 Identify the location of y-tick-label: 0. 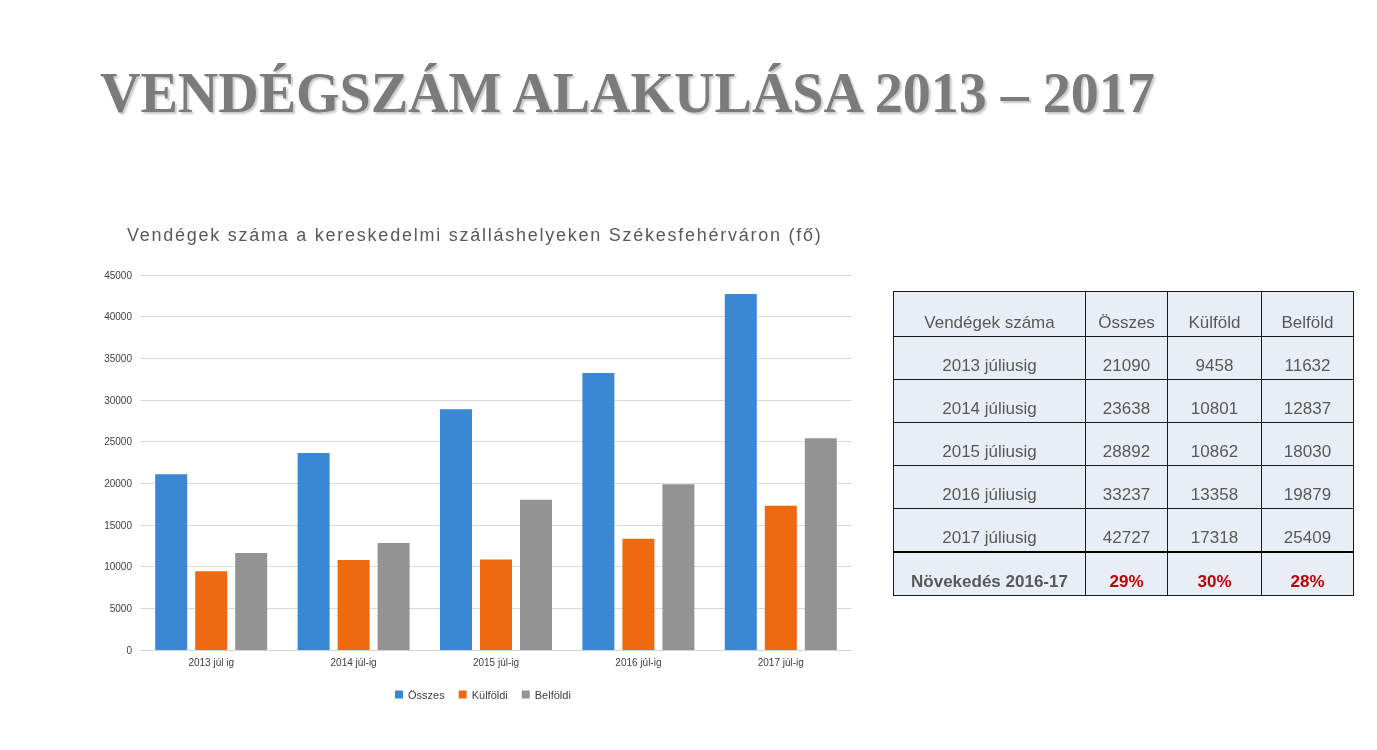
(129, 650).